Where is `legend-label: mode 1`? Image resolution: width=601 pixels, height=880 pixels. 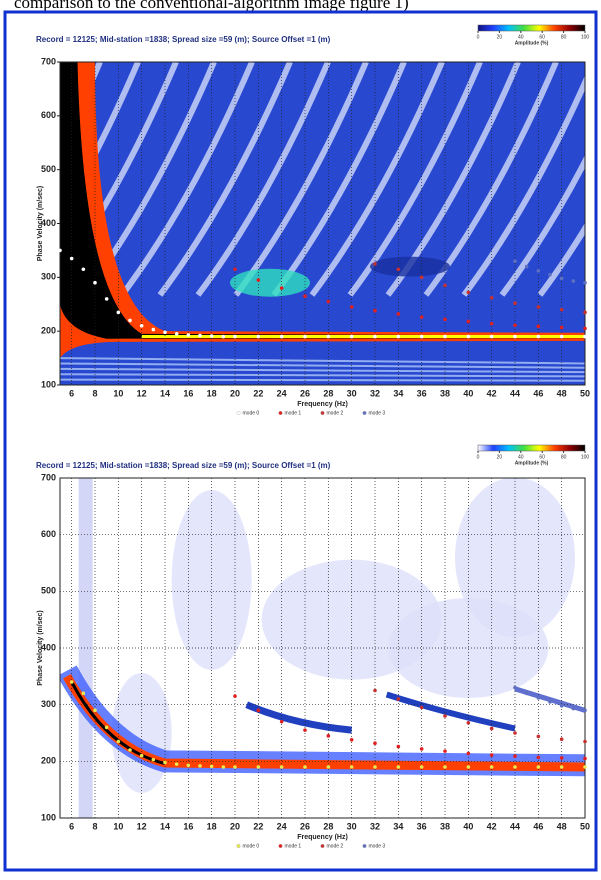 legend-label: mode 1 is located at coordinates (293, 846).